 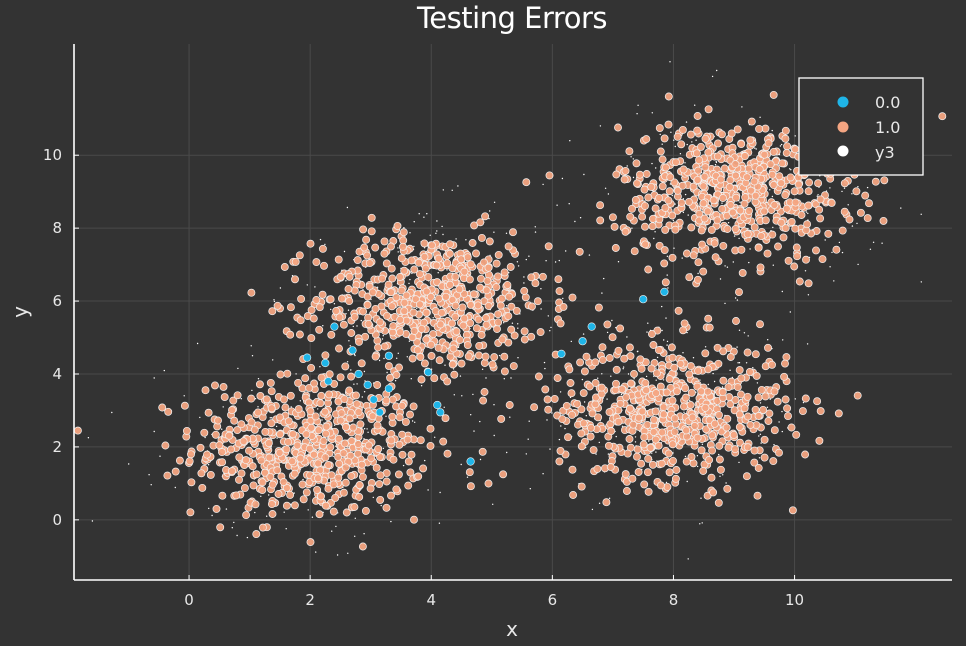 What do you see at coordinates (737, 129) in the screenshot?
I see `point-1-1919` at bounding box center [737, 129].